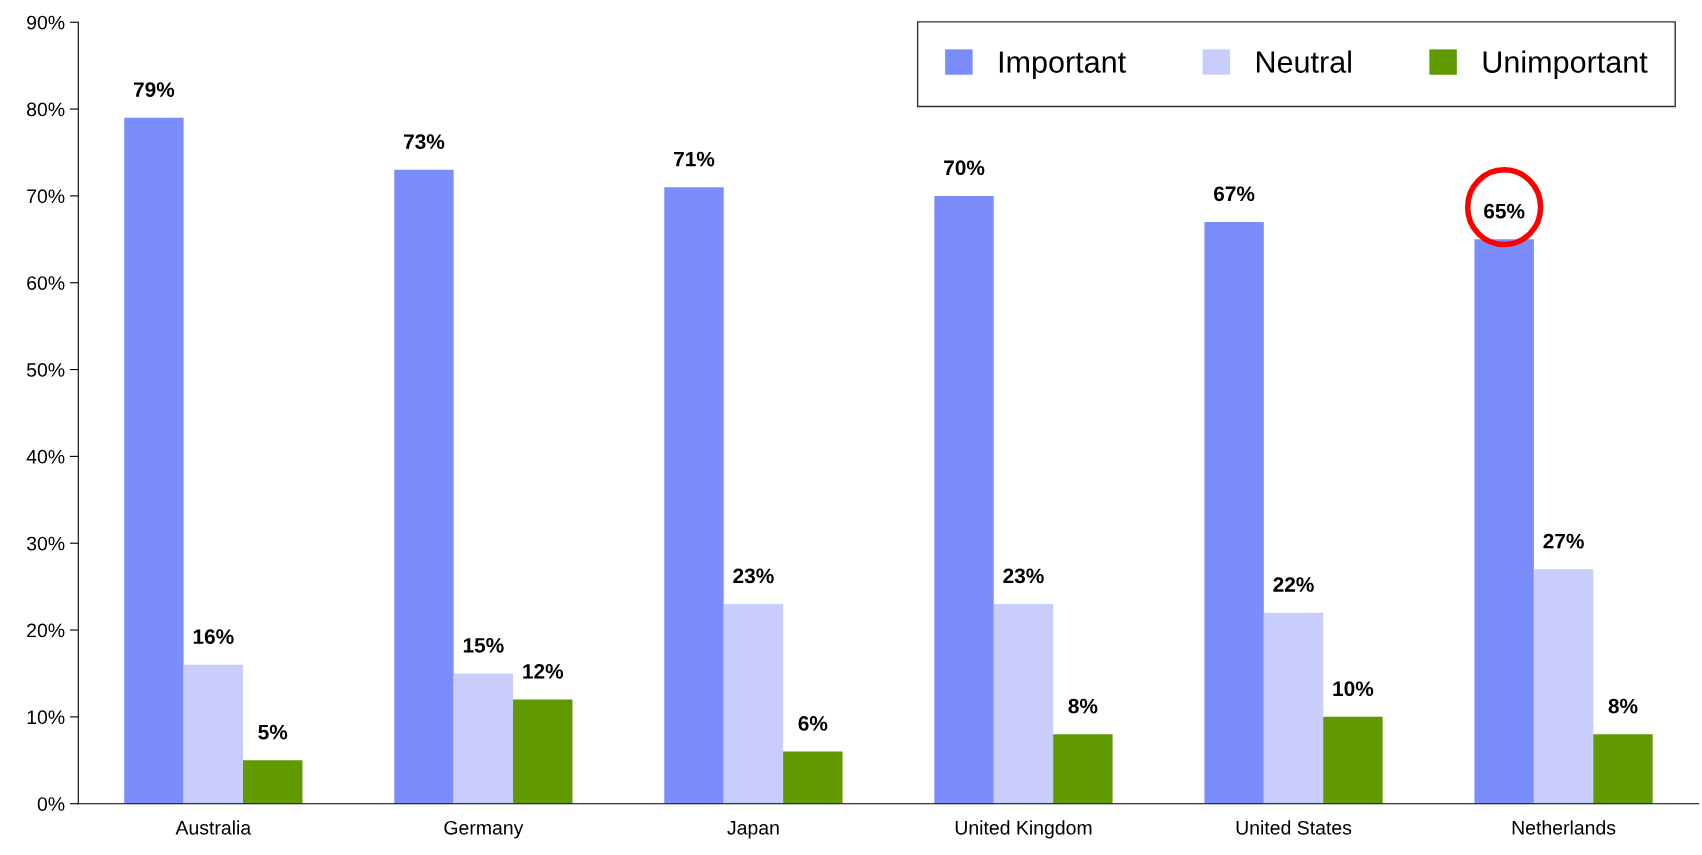  Describe the element at coordinates (51, 804) in the screenshot. I see `y-tick-label: 0%` at that location.